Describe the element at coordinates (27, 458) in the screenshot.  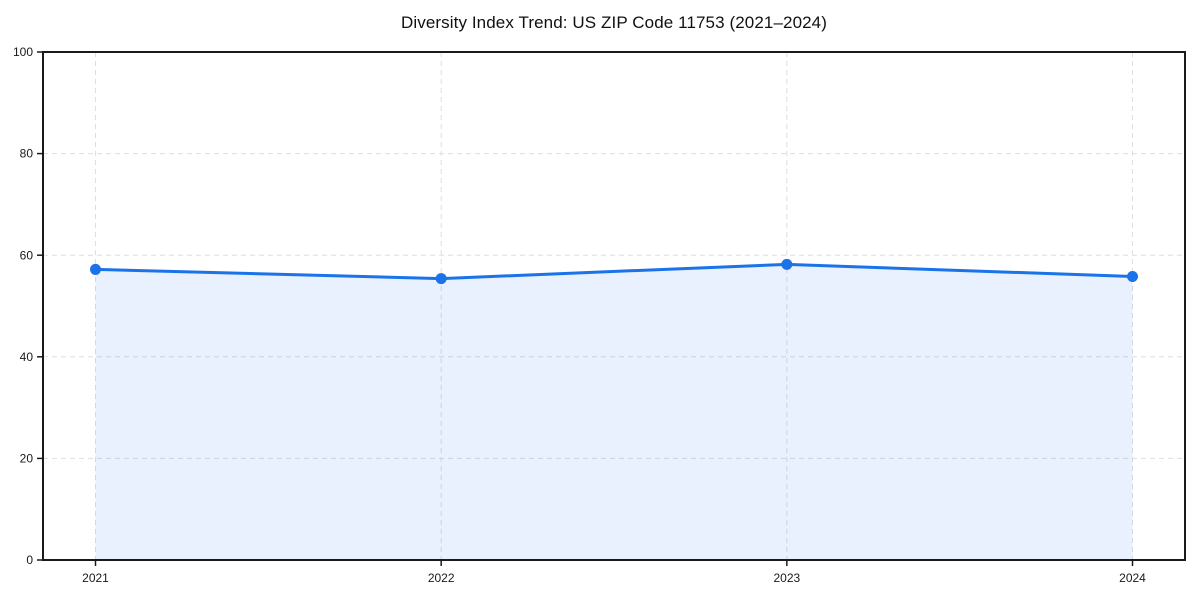
I see `y-tick-label: 20` at that location.